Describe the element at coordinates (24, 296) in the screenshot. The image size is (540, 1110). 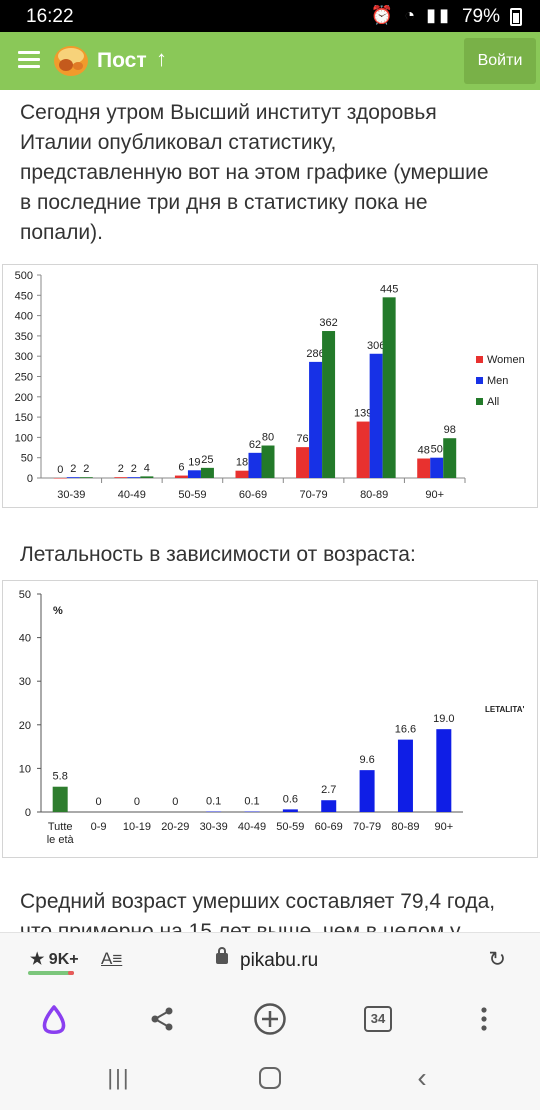
I see `y-tick-label: 450` at that location.